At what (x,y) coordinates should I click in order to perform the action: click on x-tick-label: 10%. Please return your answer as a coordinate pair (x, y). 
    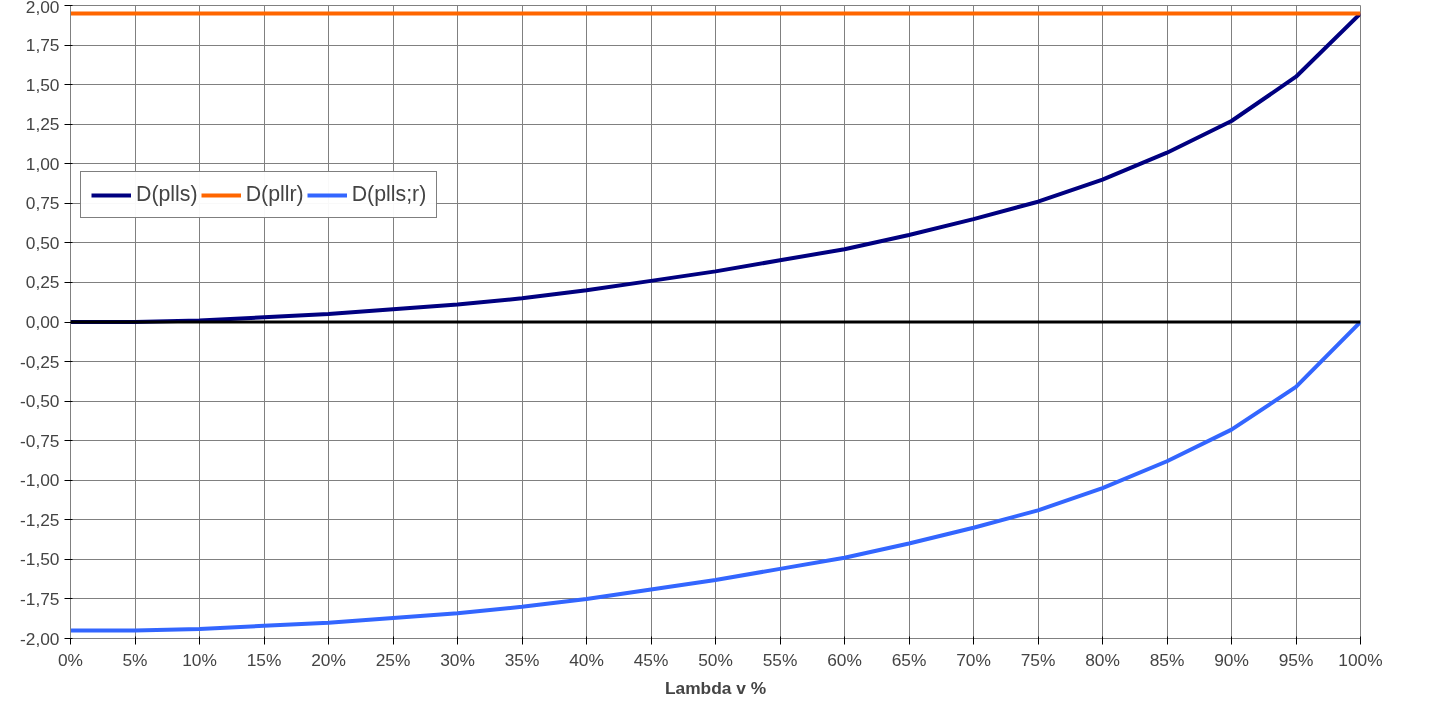
    Looking at the image, I should click on (199, 659).